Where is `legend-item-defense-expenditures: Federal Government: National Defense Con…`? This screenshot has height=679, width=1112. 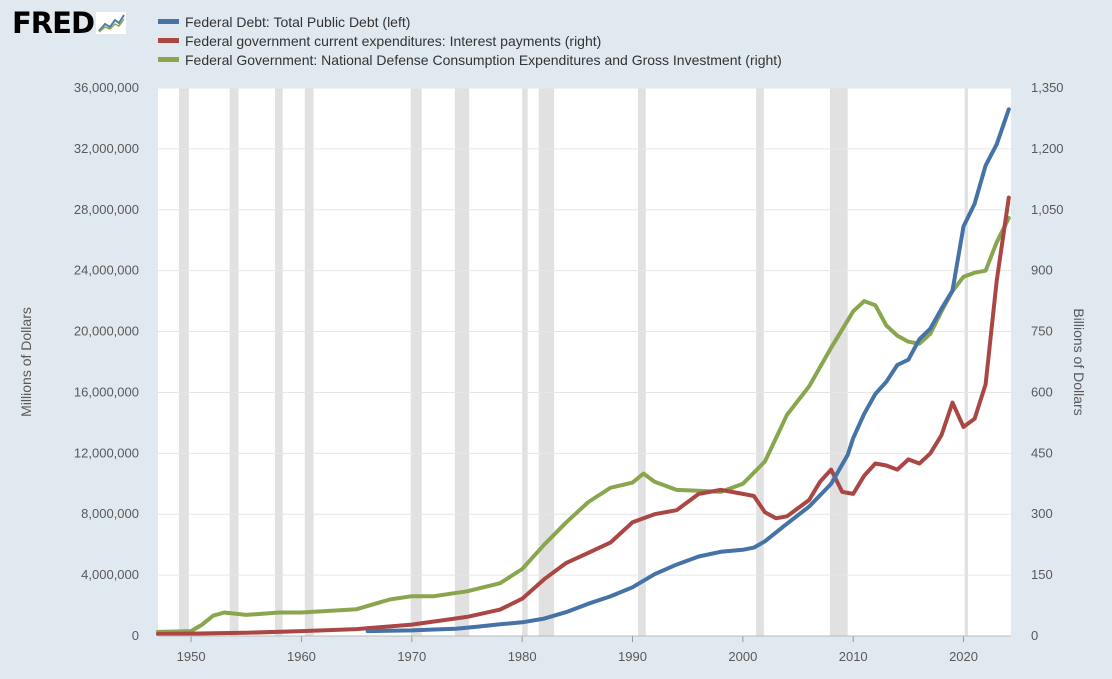 legend-item-defense-expenditures: Federal Government: National Defense Con… is located at coordinates (470, 59).